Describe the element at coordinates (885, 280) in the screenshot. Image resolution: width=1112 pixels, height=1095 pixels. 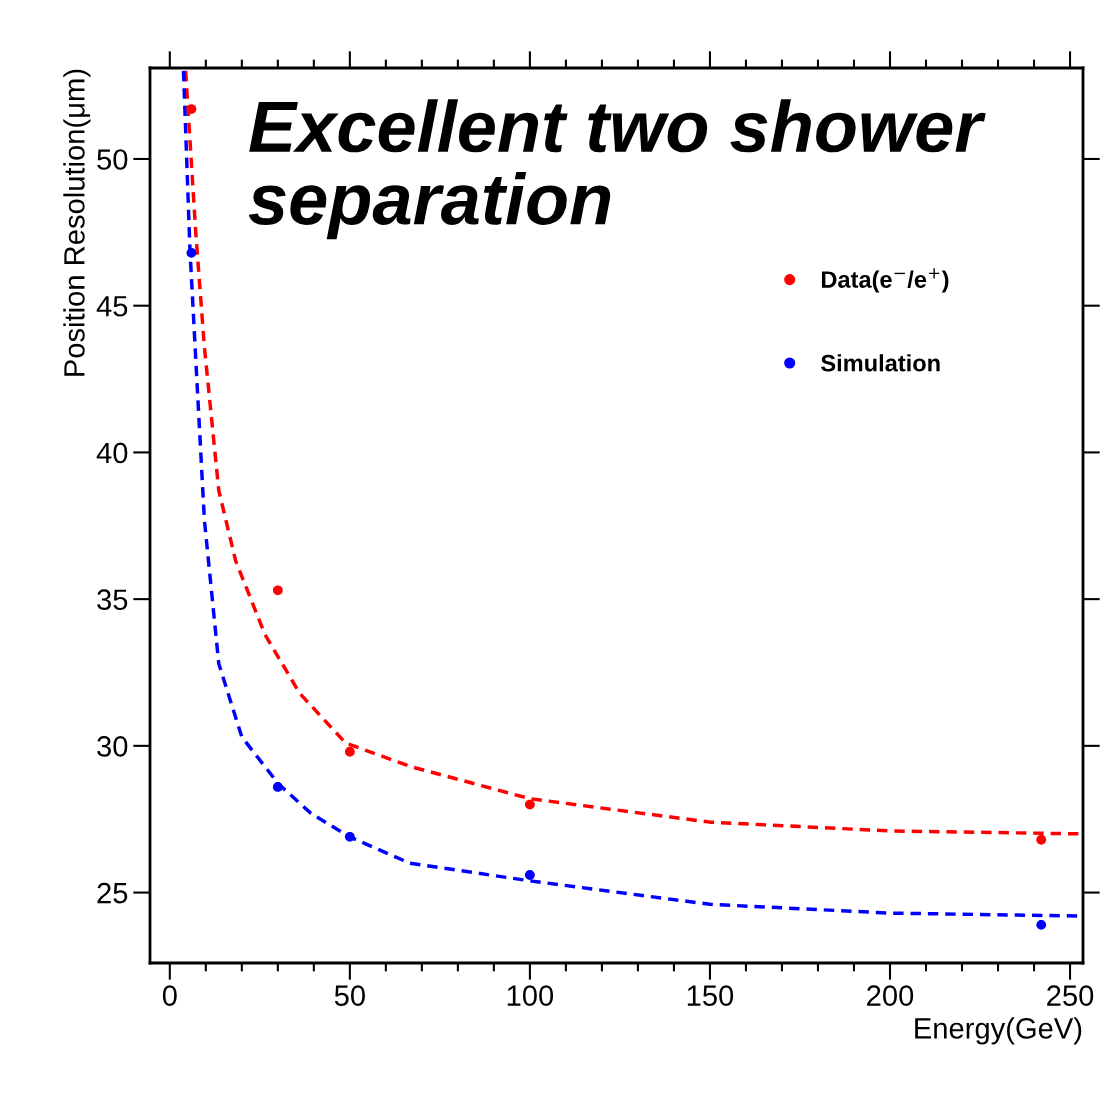
I see `legend-label: Data(e$^{−}$/e$^{+}$)` at that location.